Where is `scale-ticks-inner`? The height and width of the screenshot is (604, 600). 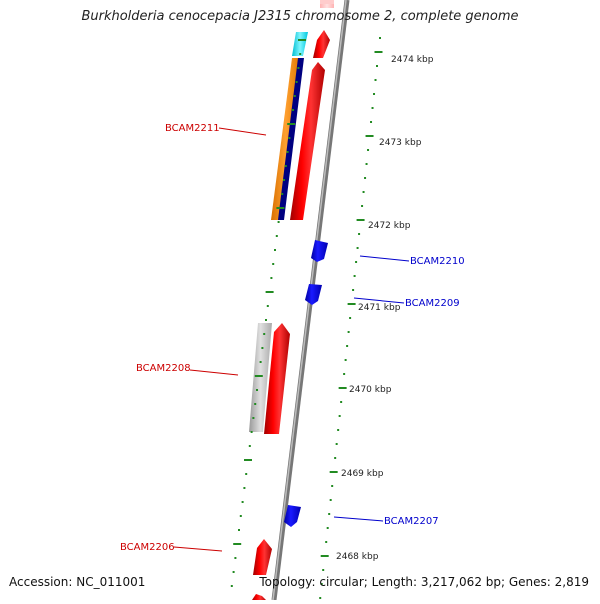 scale-ticks-inner is located at coordinates (268, 313).